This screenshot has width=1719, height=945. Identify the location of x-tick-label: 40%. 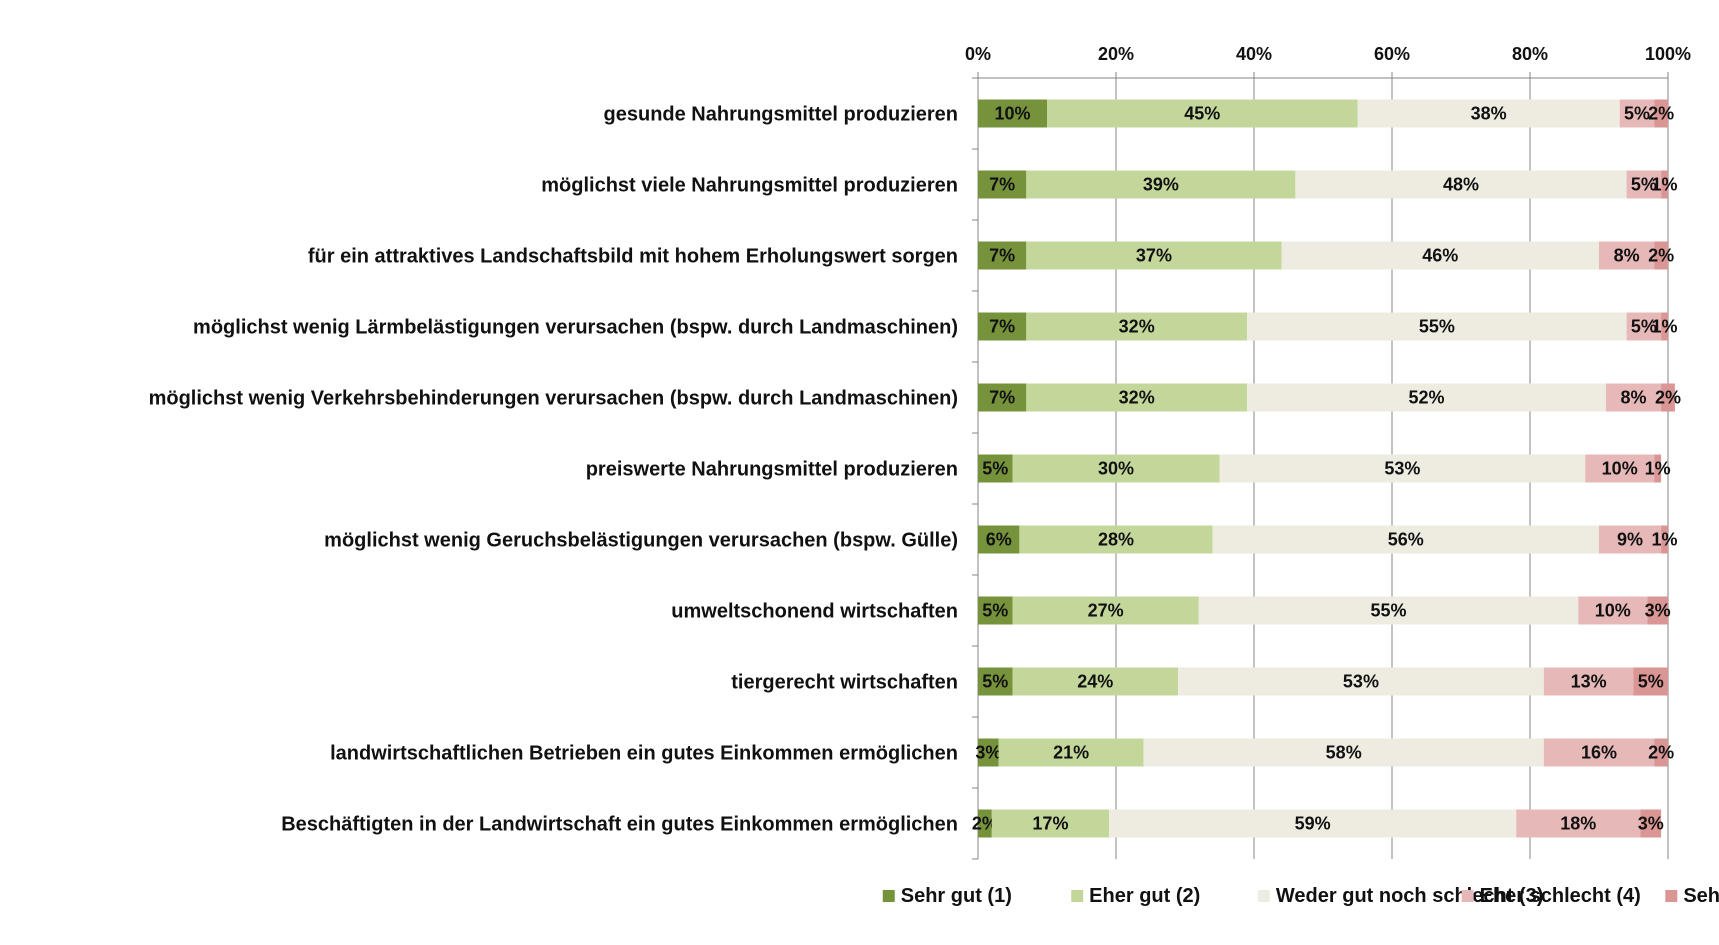
(1254, 54).